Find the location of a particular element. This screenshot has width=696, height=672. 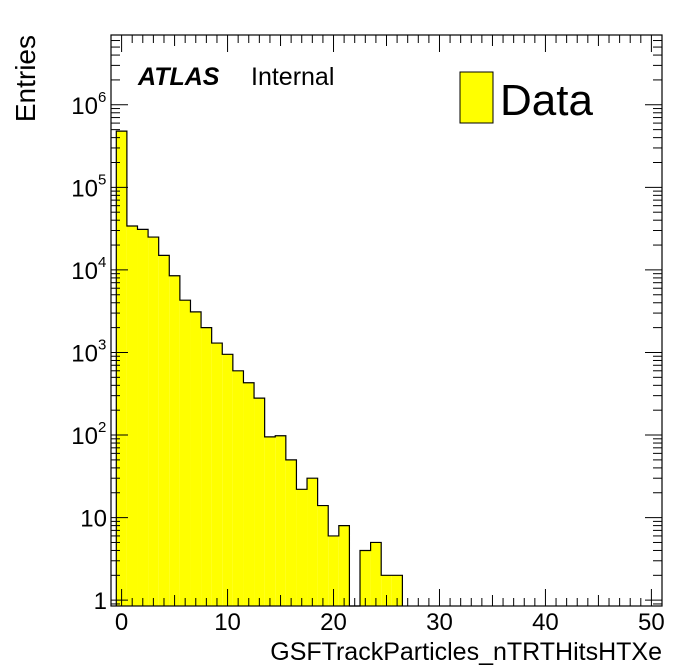

x-tick-label: 40 is located at coordinates (545, 622).